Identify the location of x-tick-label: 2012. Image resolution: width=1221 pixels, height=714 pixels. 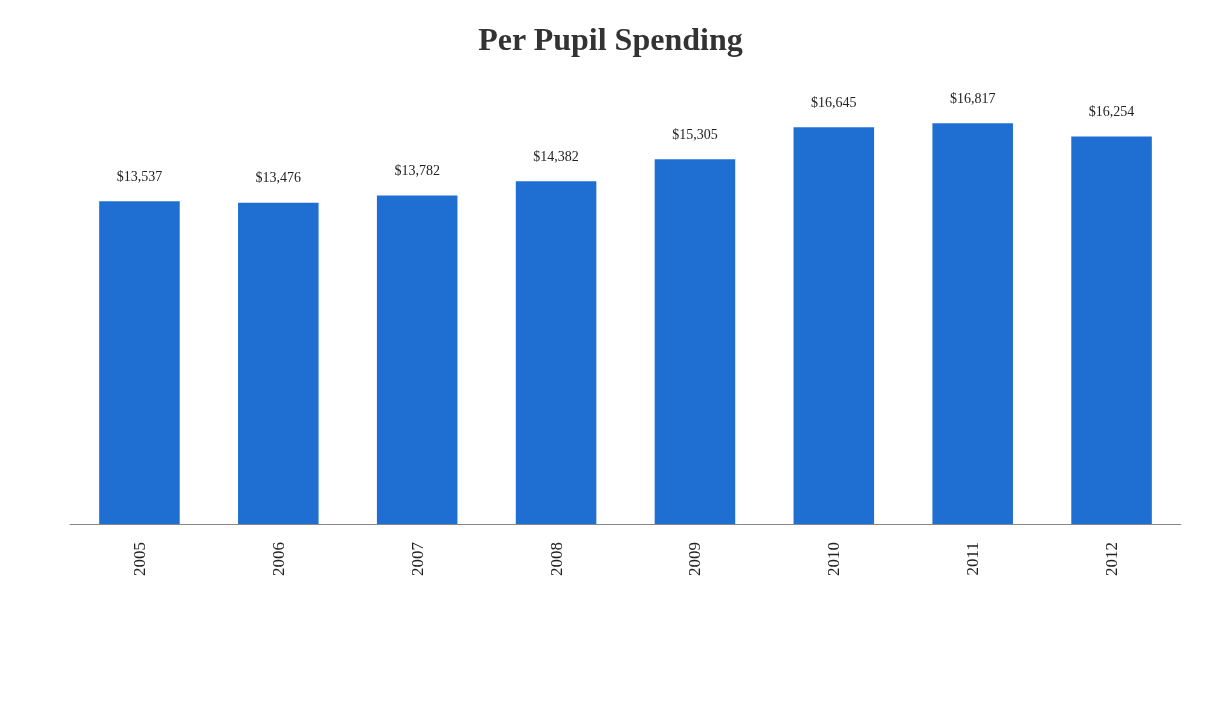
(1112, 559).